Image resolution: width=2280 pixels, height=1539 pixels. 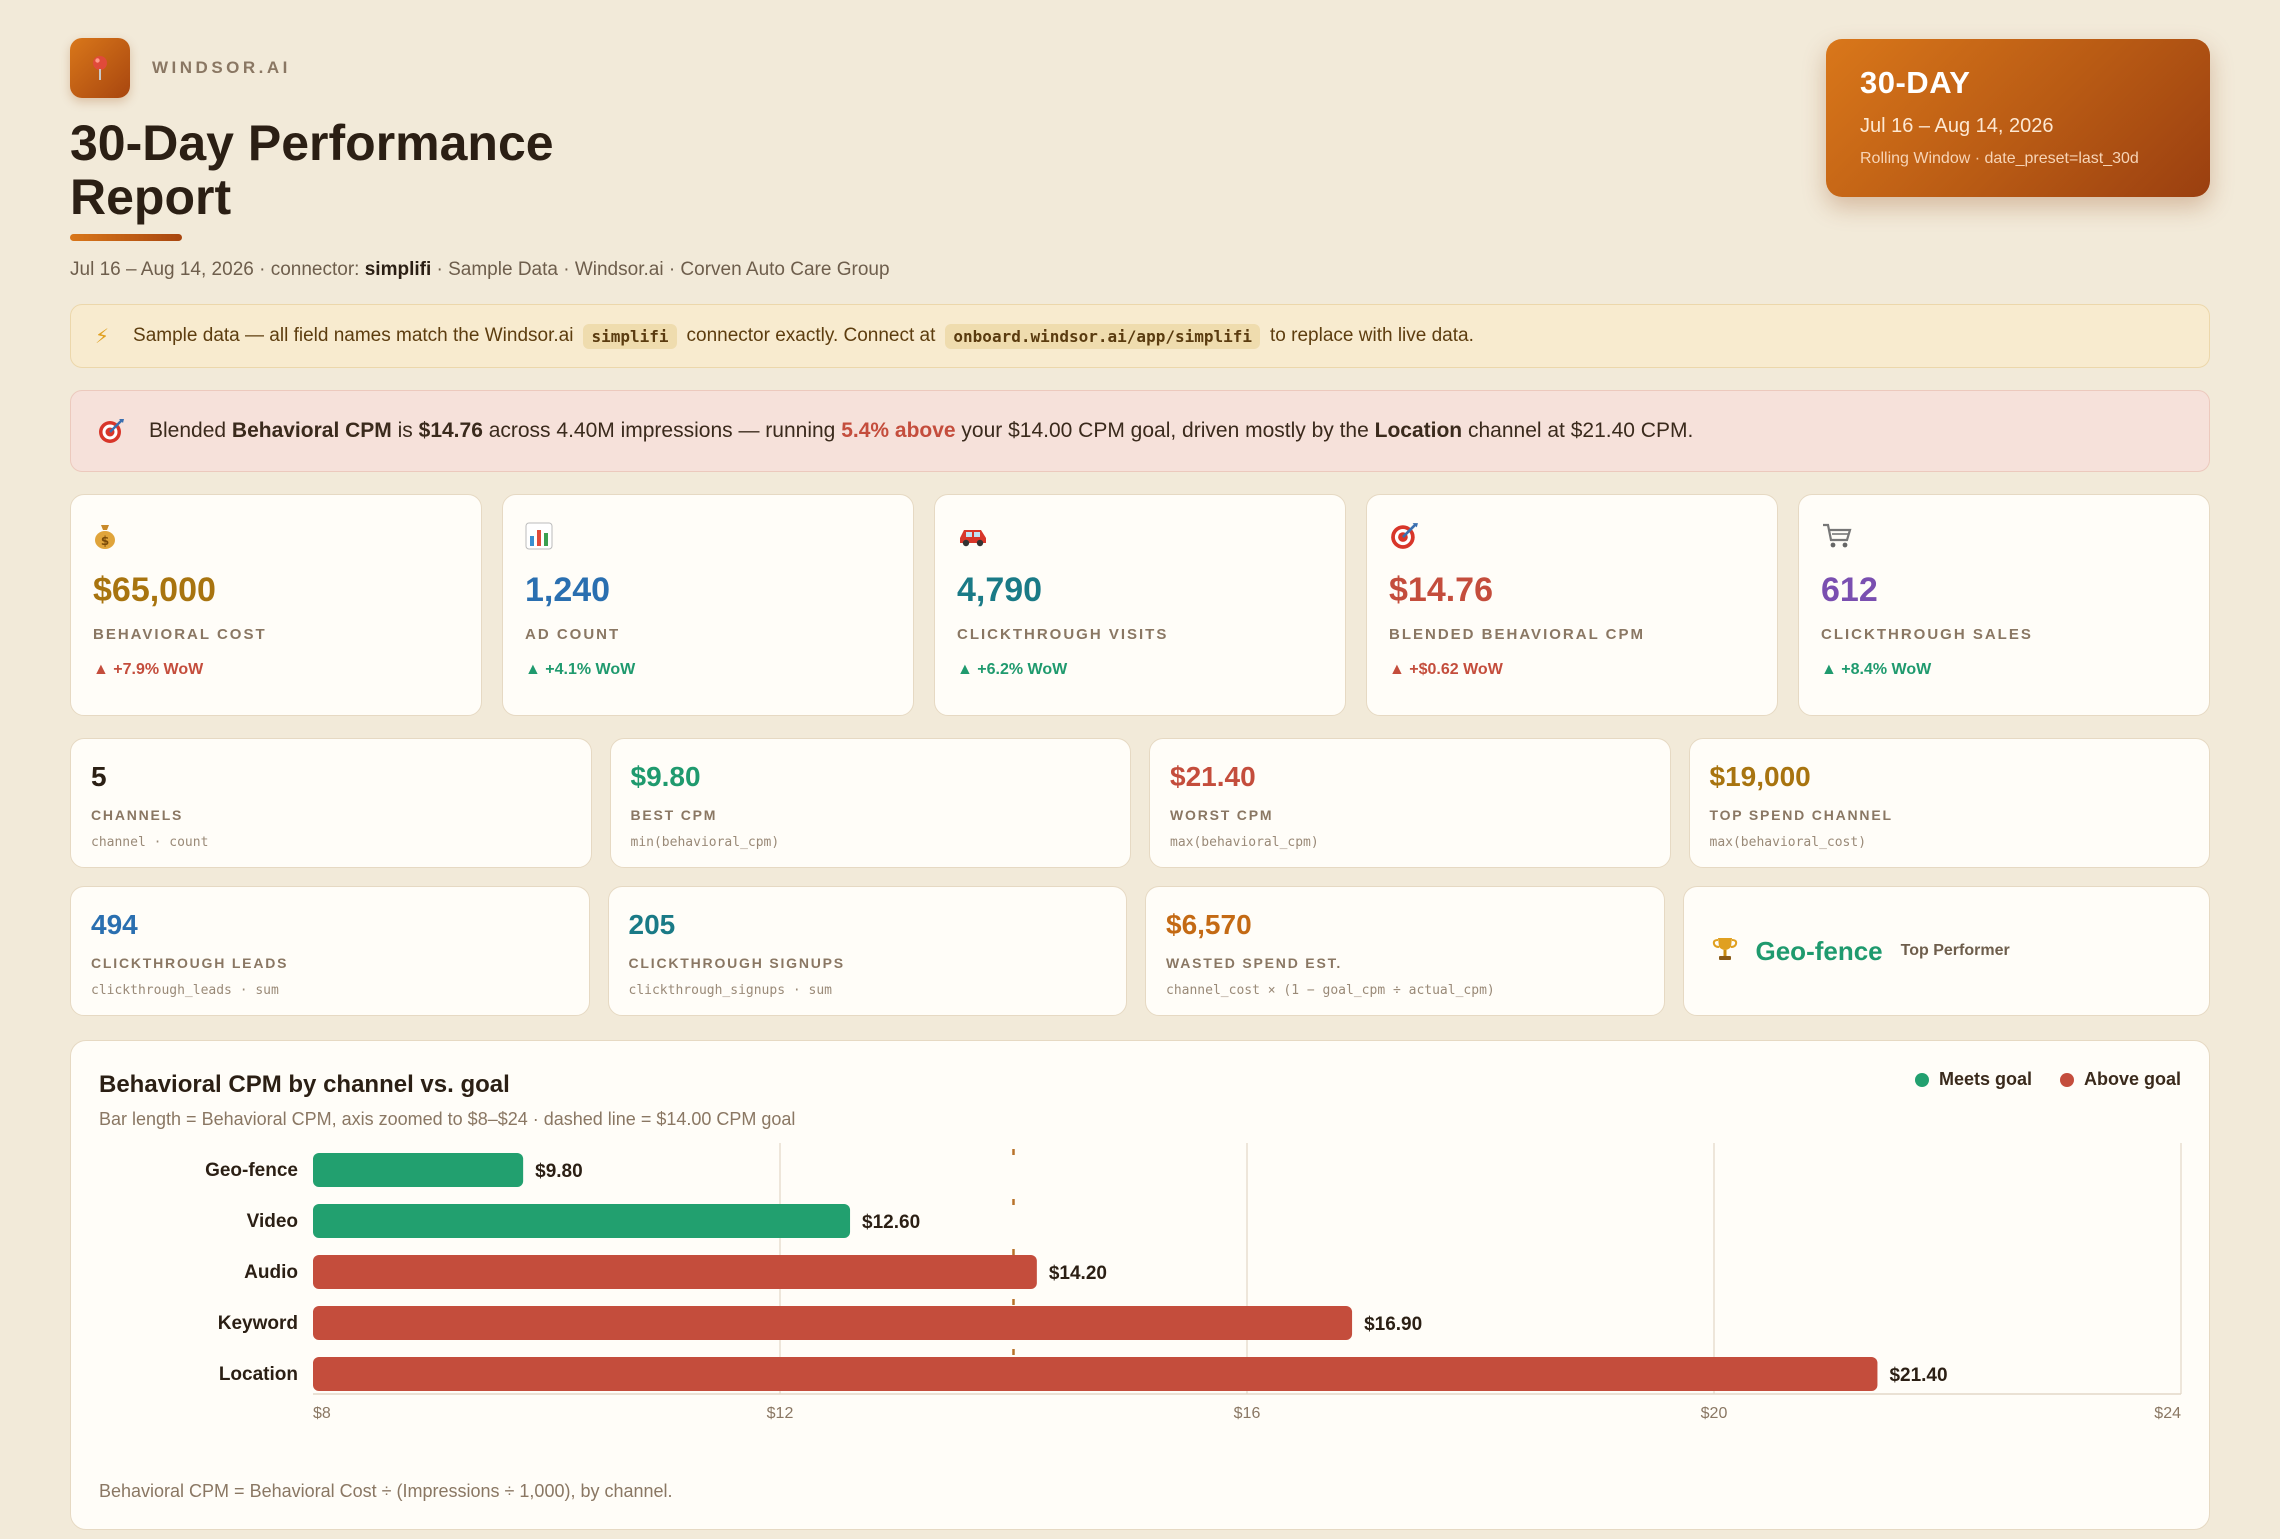 I want to click on kpi-delta: ▲ +7.9% WoW, so click(x=148, y=669).